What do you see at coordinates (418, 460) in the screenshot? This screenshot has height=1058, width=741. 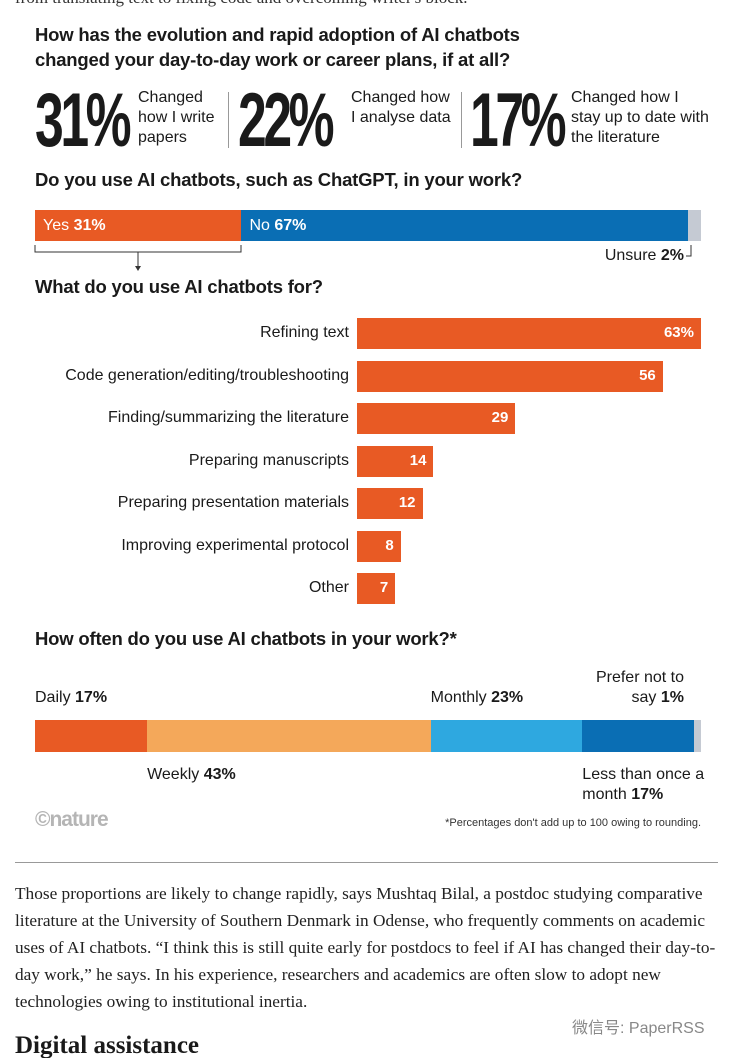 I see `value-label: 14` at bounding box center [418, 460].